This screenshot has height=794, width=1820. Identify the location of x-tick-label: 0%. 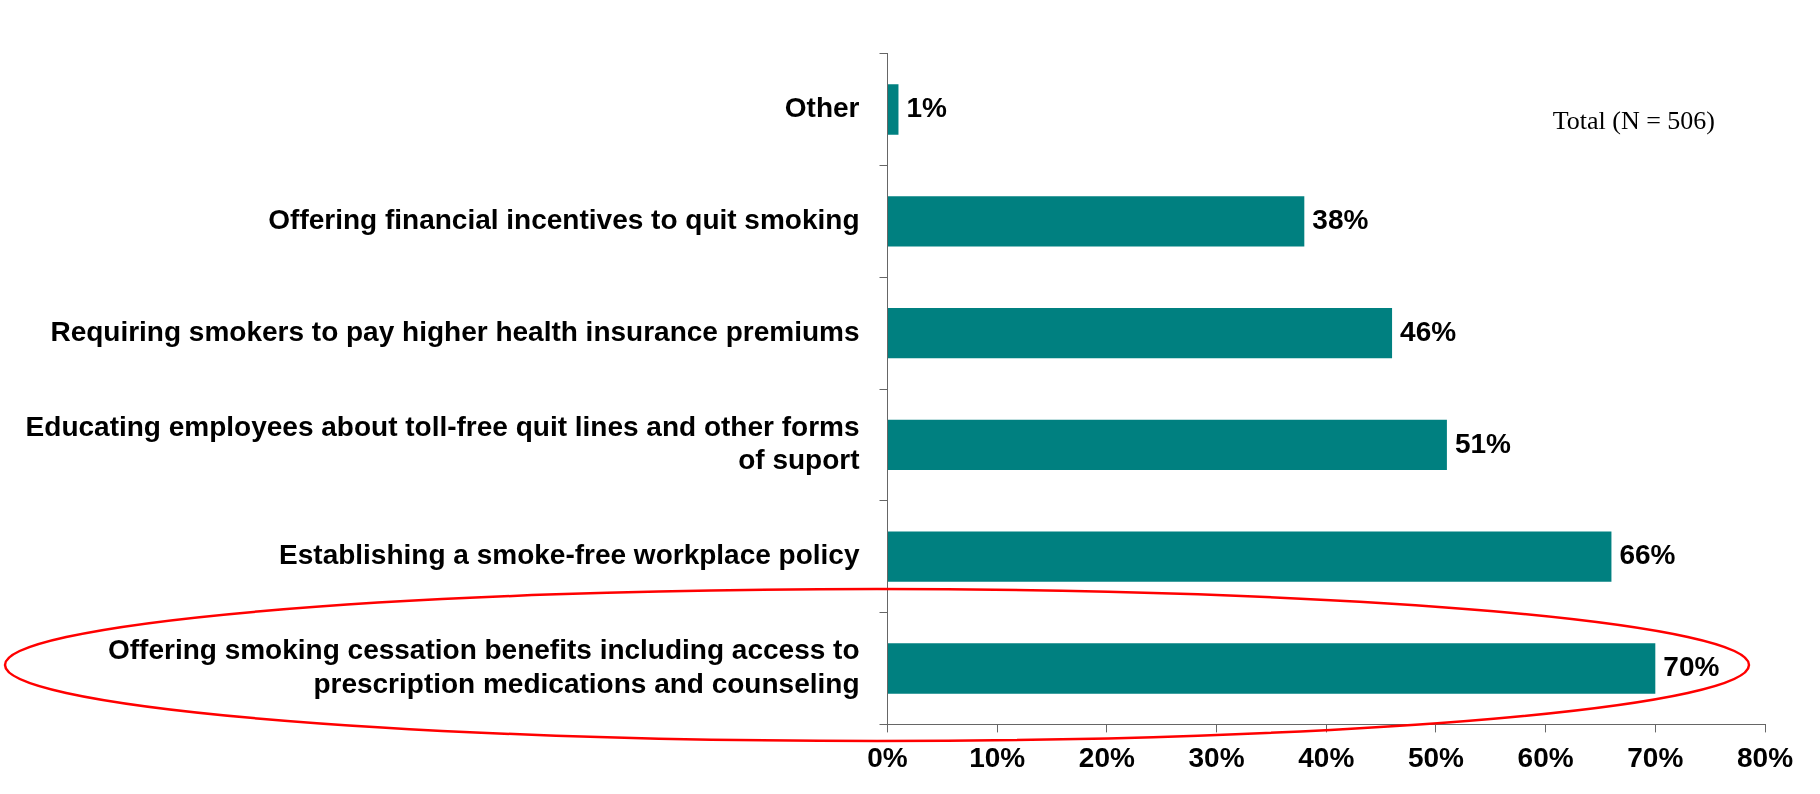
(887, 757).